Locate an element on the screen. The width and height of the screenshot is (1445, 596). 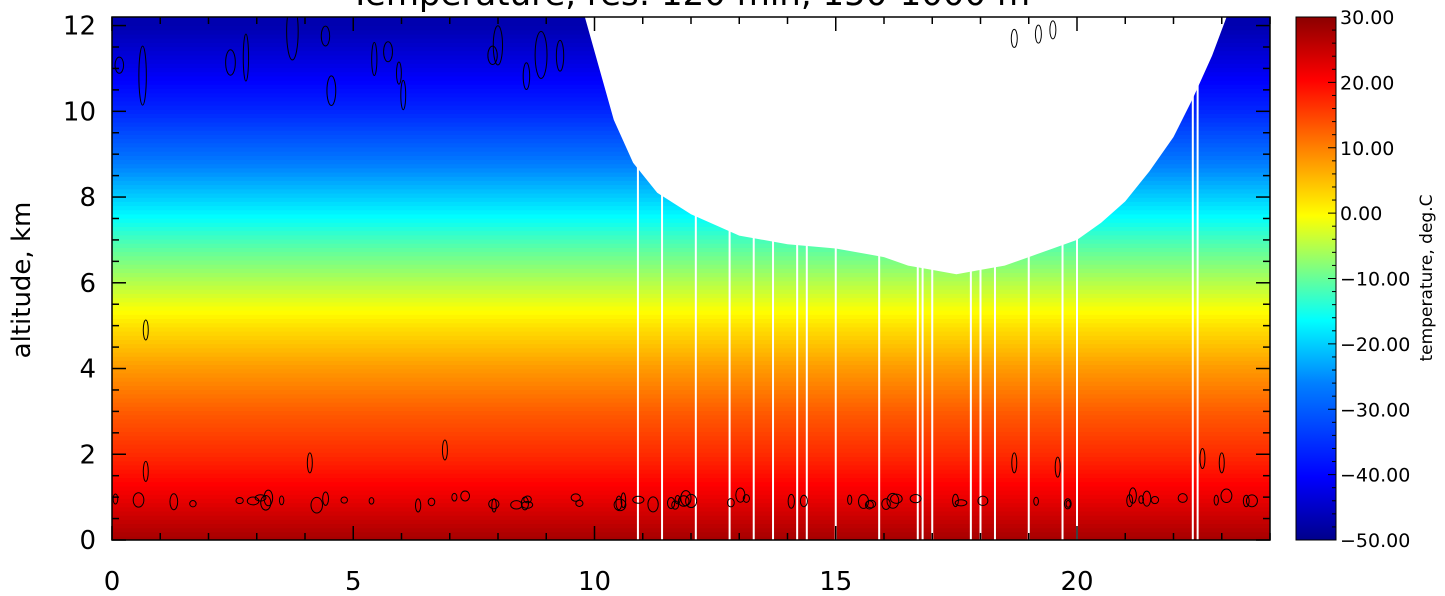
x-tick-label: 15 is located at coordinates (835, 581).